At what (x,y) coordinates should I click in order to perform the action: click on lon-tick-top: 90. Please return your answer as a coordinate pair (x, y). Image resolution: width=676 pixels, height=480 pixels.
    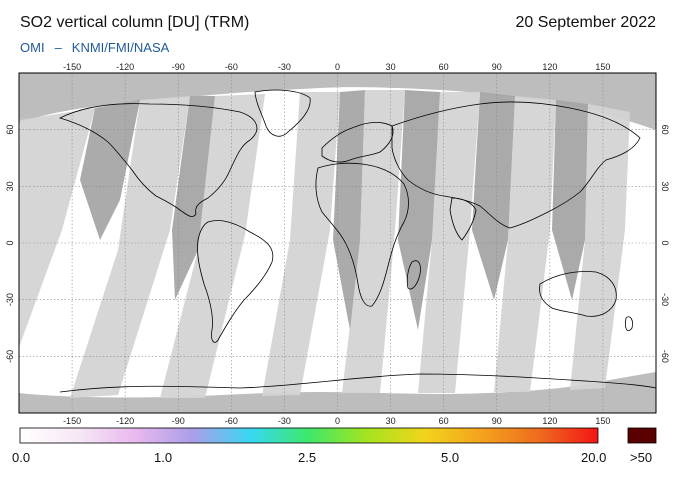
    Looking at the image, I should click on (497, 67).